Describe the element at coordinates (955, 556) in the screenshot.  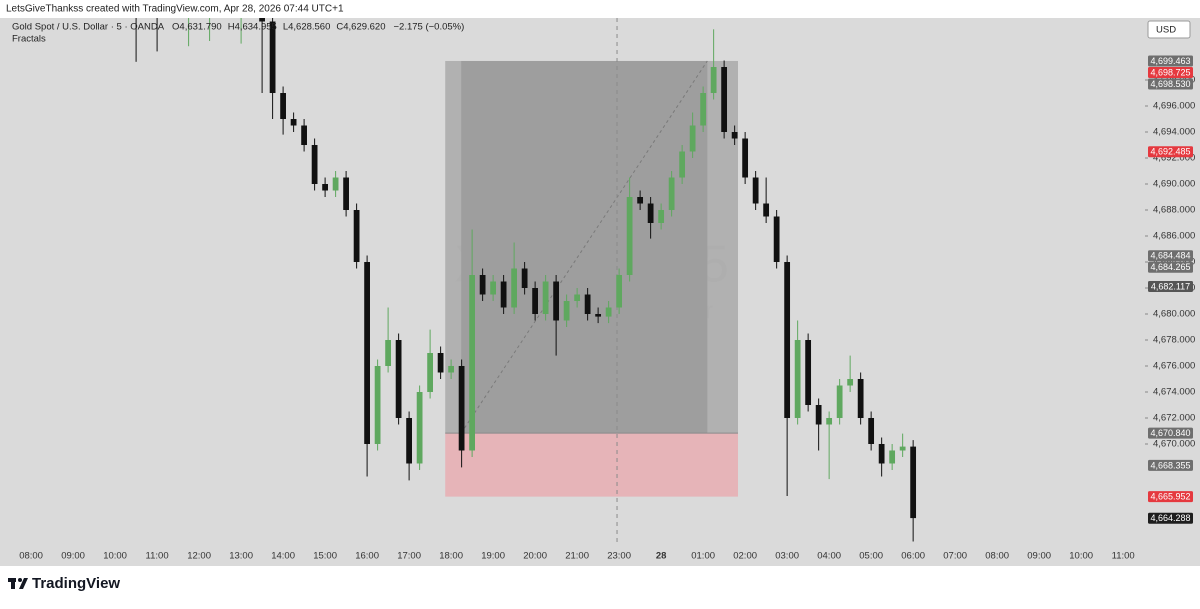
I see `x-tick-label: 07:00` at that location.